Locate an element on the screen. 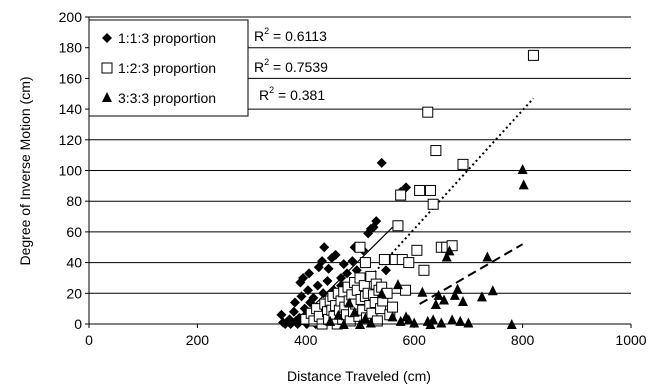 This screenshot has height=387, width=670. y-tick-label: 40 is located at coordinates (74, 263).